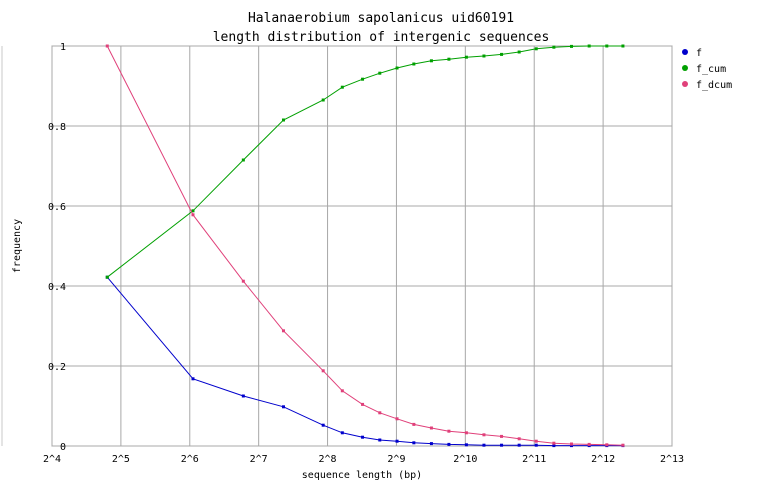 This screenshot has width=762, height=498. Describe the element at coordinates (57, 247) in the screenshot. I see `y-axis-ticks: 0 0.2 0.4 0.6 0.8 1` at that location.